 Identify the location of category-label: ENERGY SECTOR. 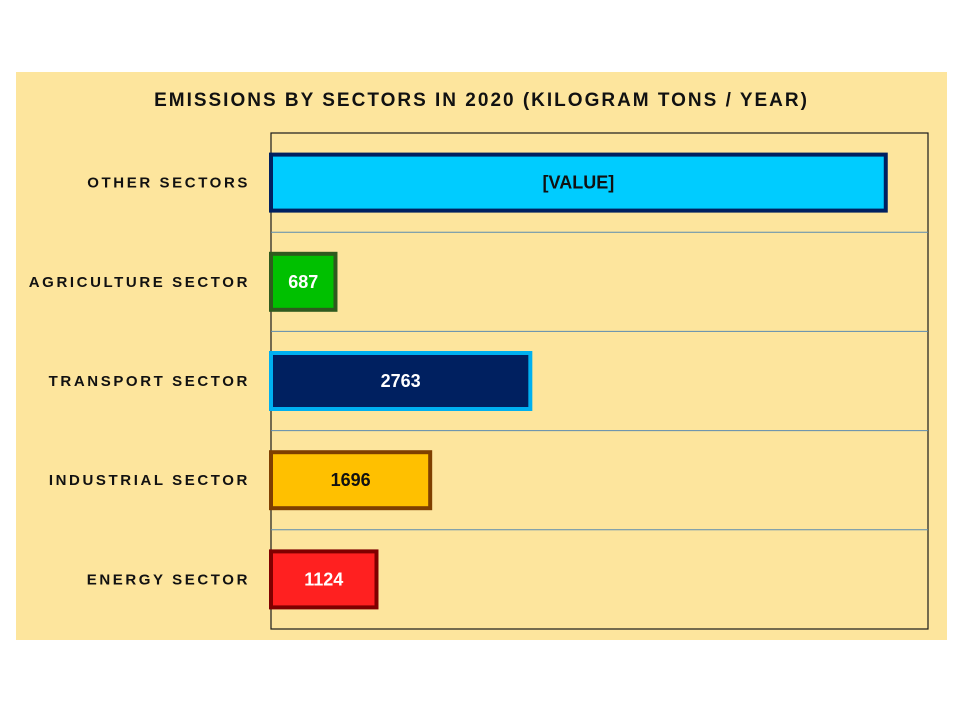
(168, 579).